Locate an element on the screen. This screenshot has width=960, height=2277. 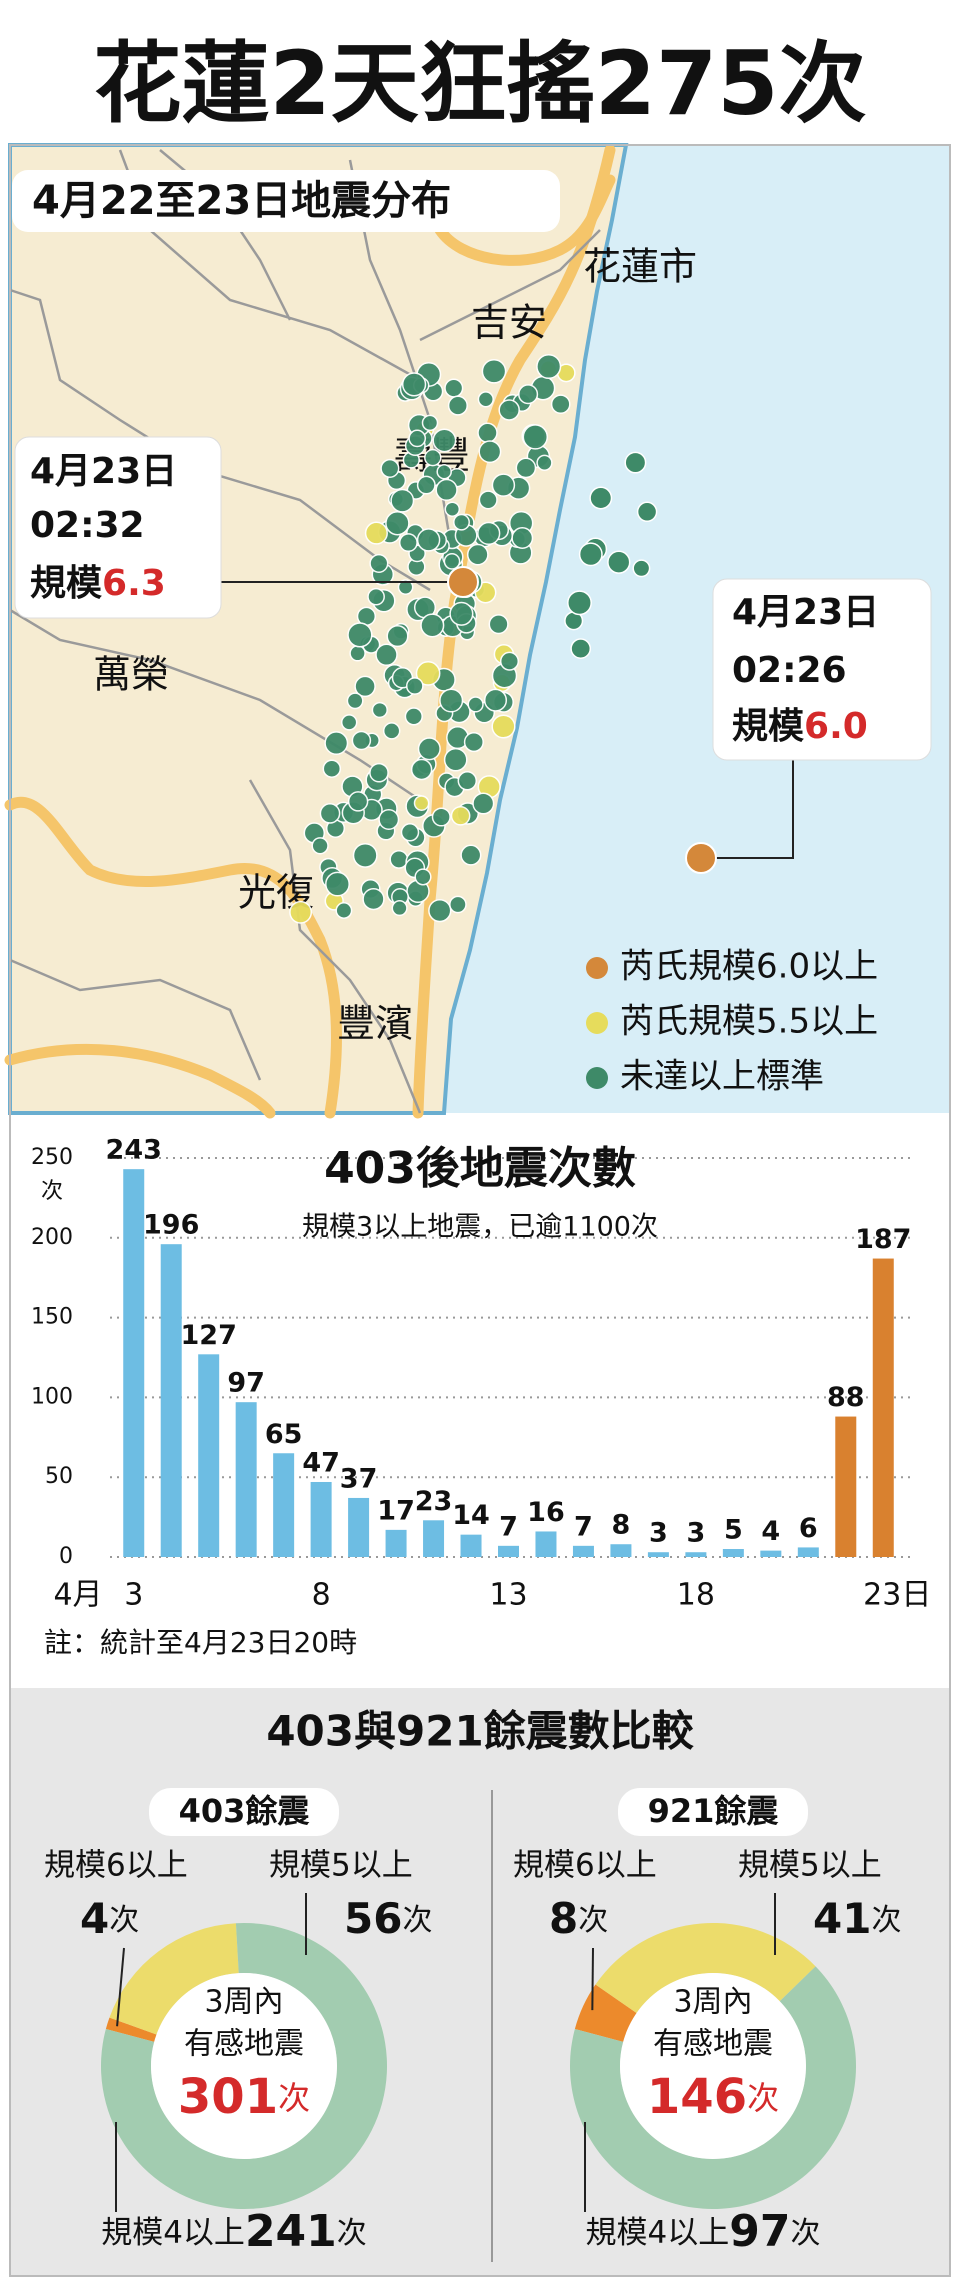
page-title: 花蓮2天狂搖275次 is located at coordinates (480, 83).